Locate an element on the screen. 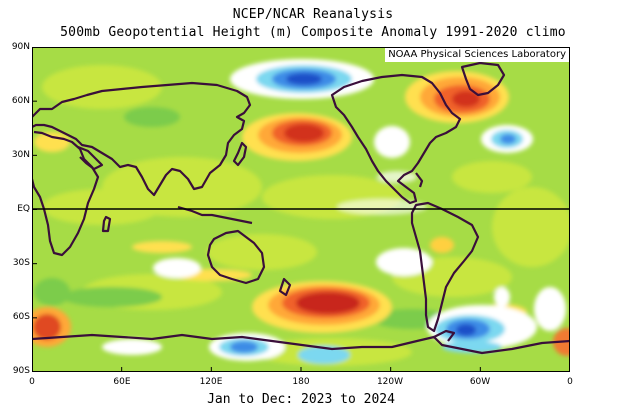  lat-label-60s: 60S is located at coordinates (21, 317).